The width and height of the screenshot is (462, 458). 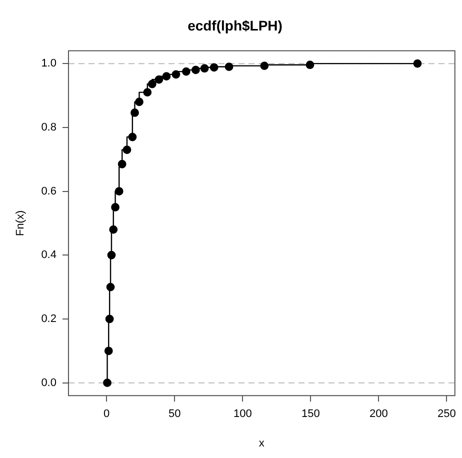 What do you see at coordinates (48, 64) in the screenshot?
I see `y-tick-label: 1.0` at bounding box center [48, 64].